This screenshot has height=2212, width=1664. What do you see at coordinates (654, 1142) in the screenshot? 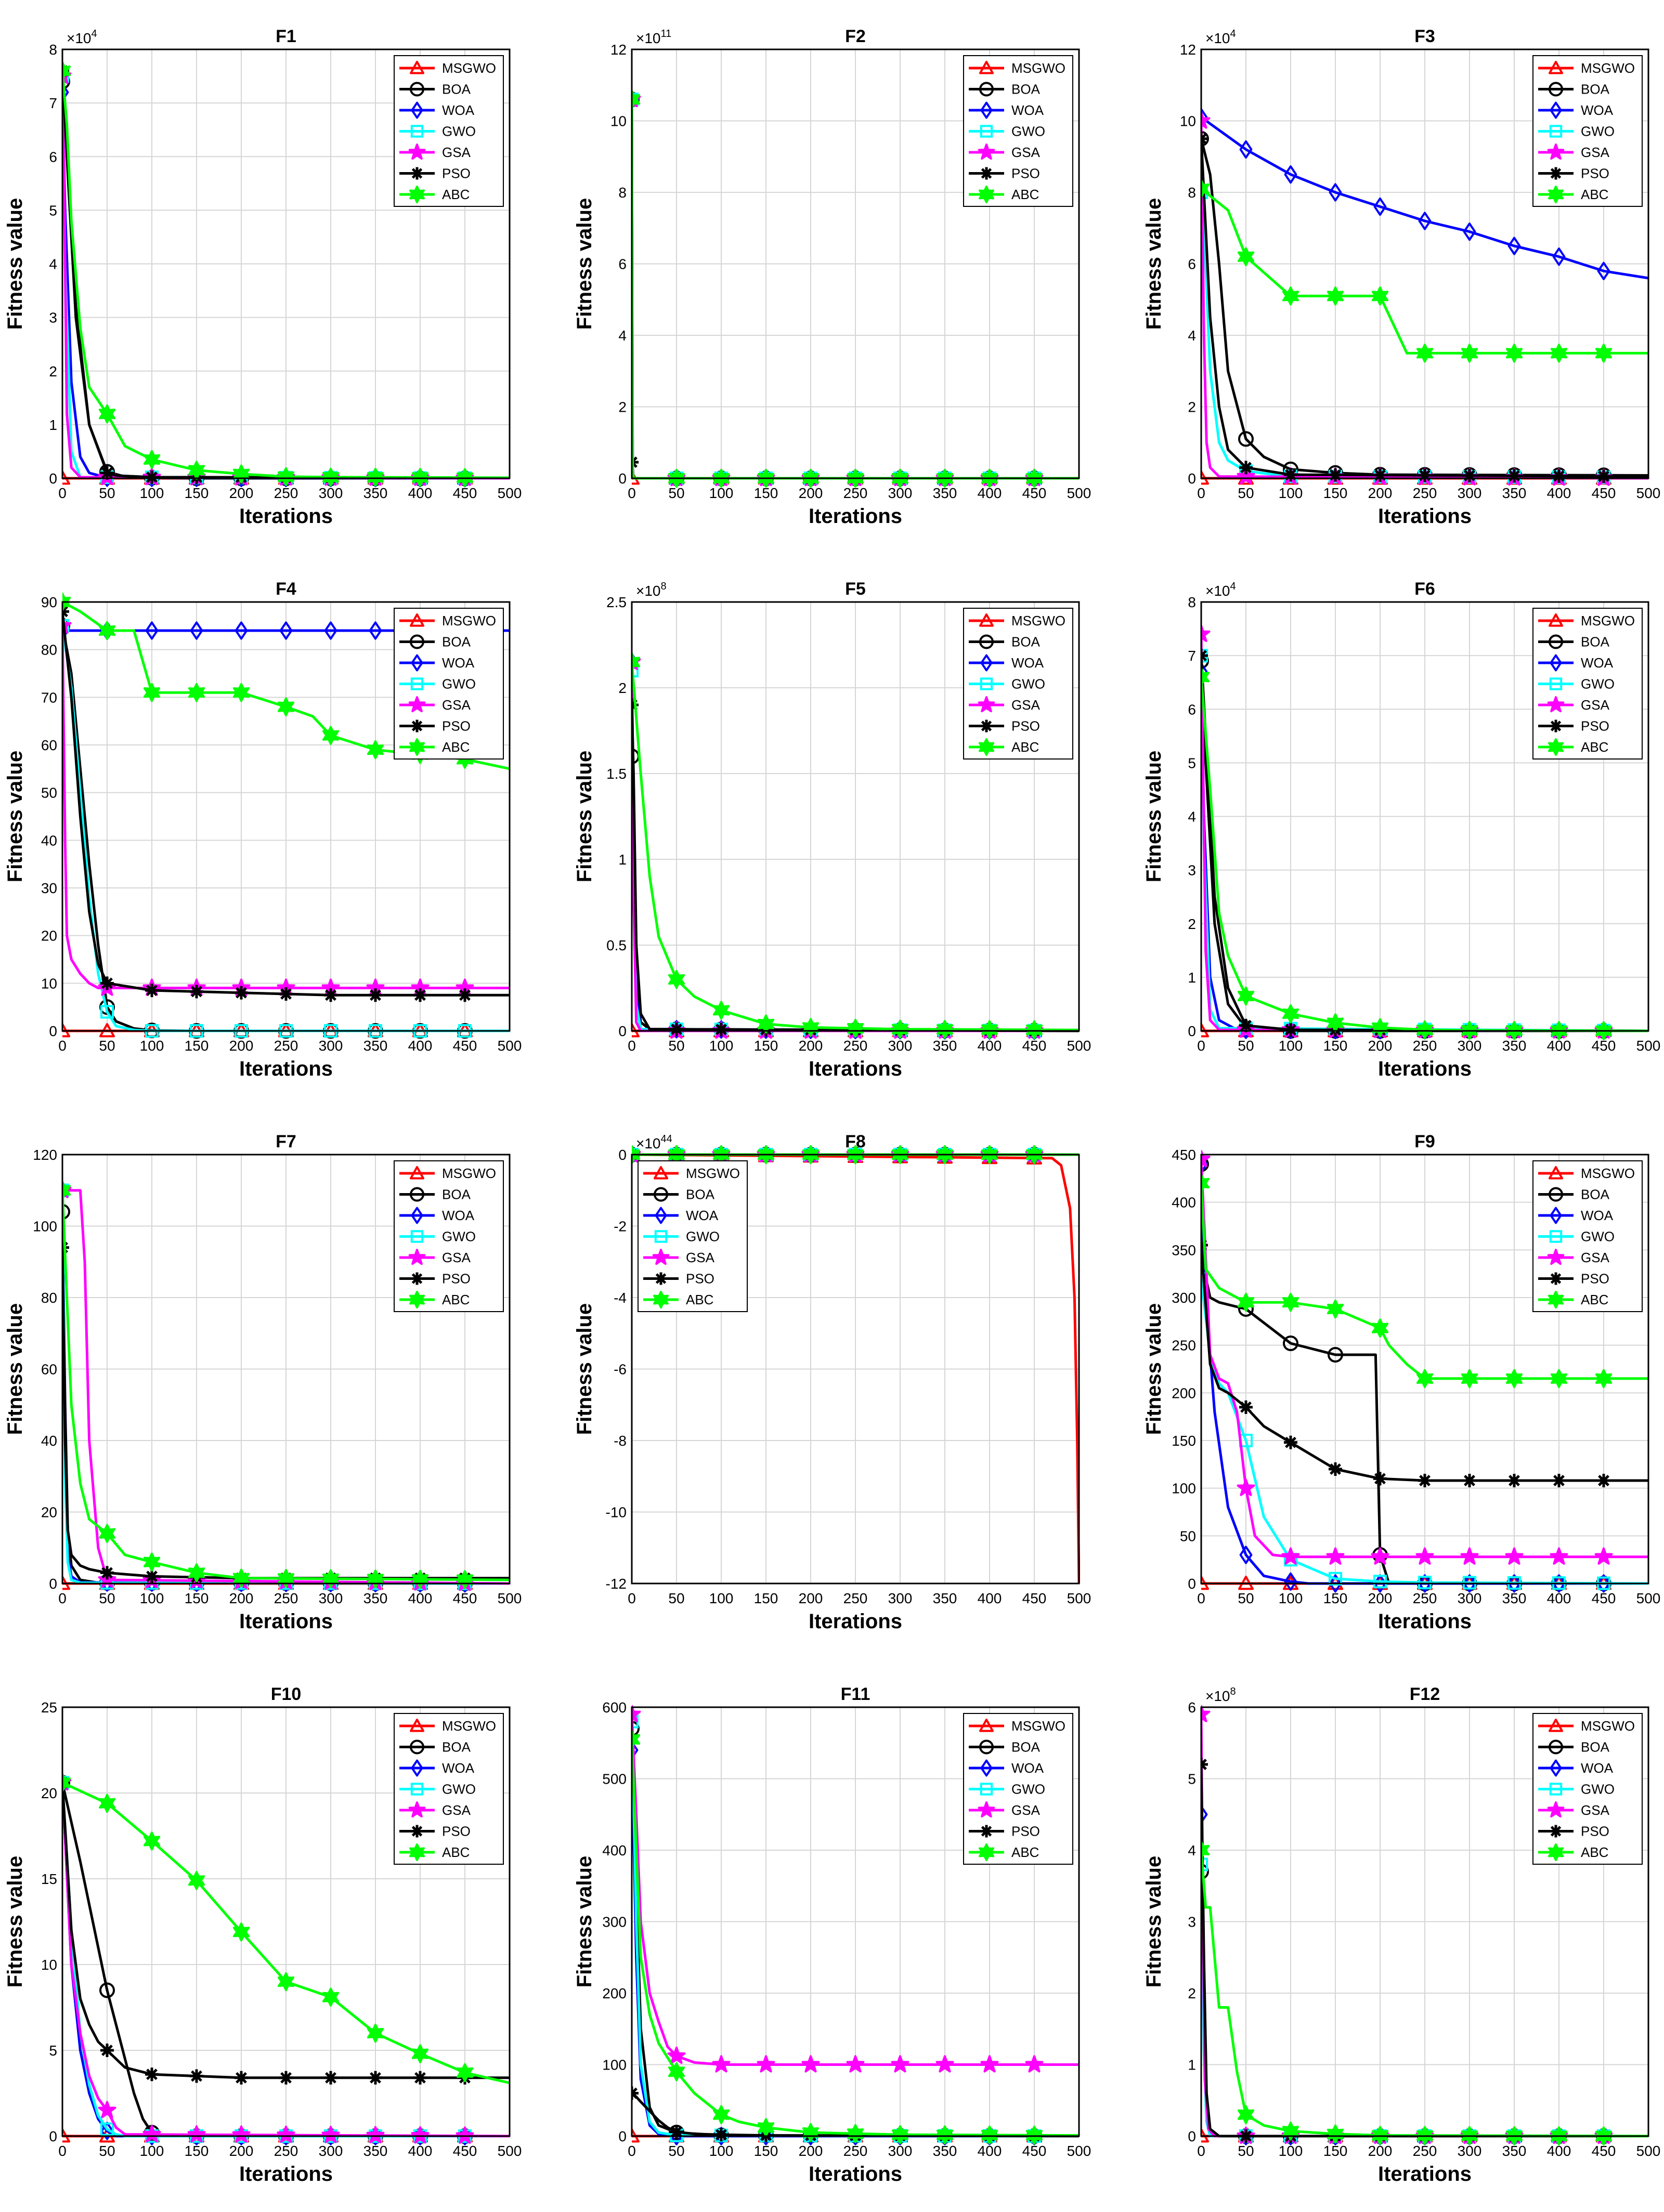
I see `y-exponent-label: ×1044` at bounding box center [654, 1142].